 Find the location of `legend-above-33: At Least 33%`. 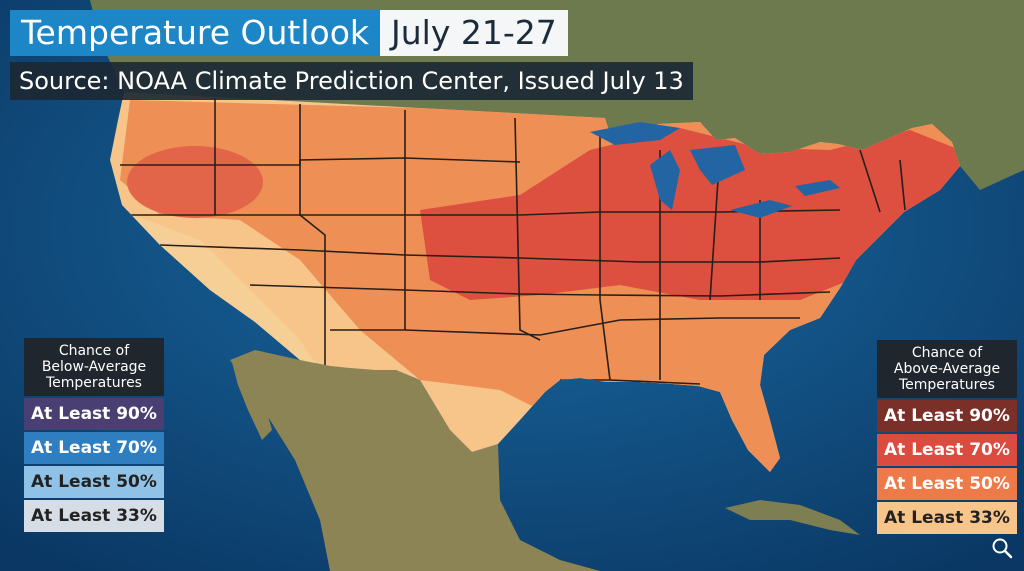

legend-above-33: At Least 33% is located at coordinates (947, 518).